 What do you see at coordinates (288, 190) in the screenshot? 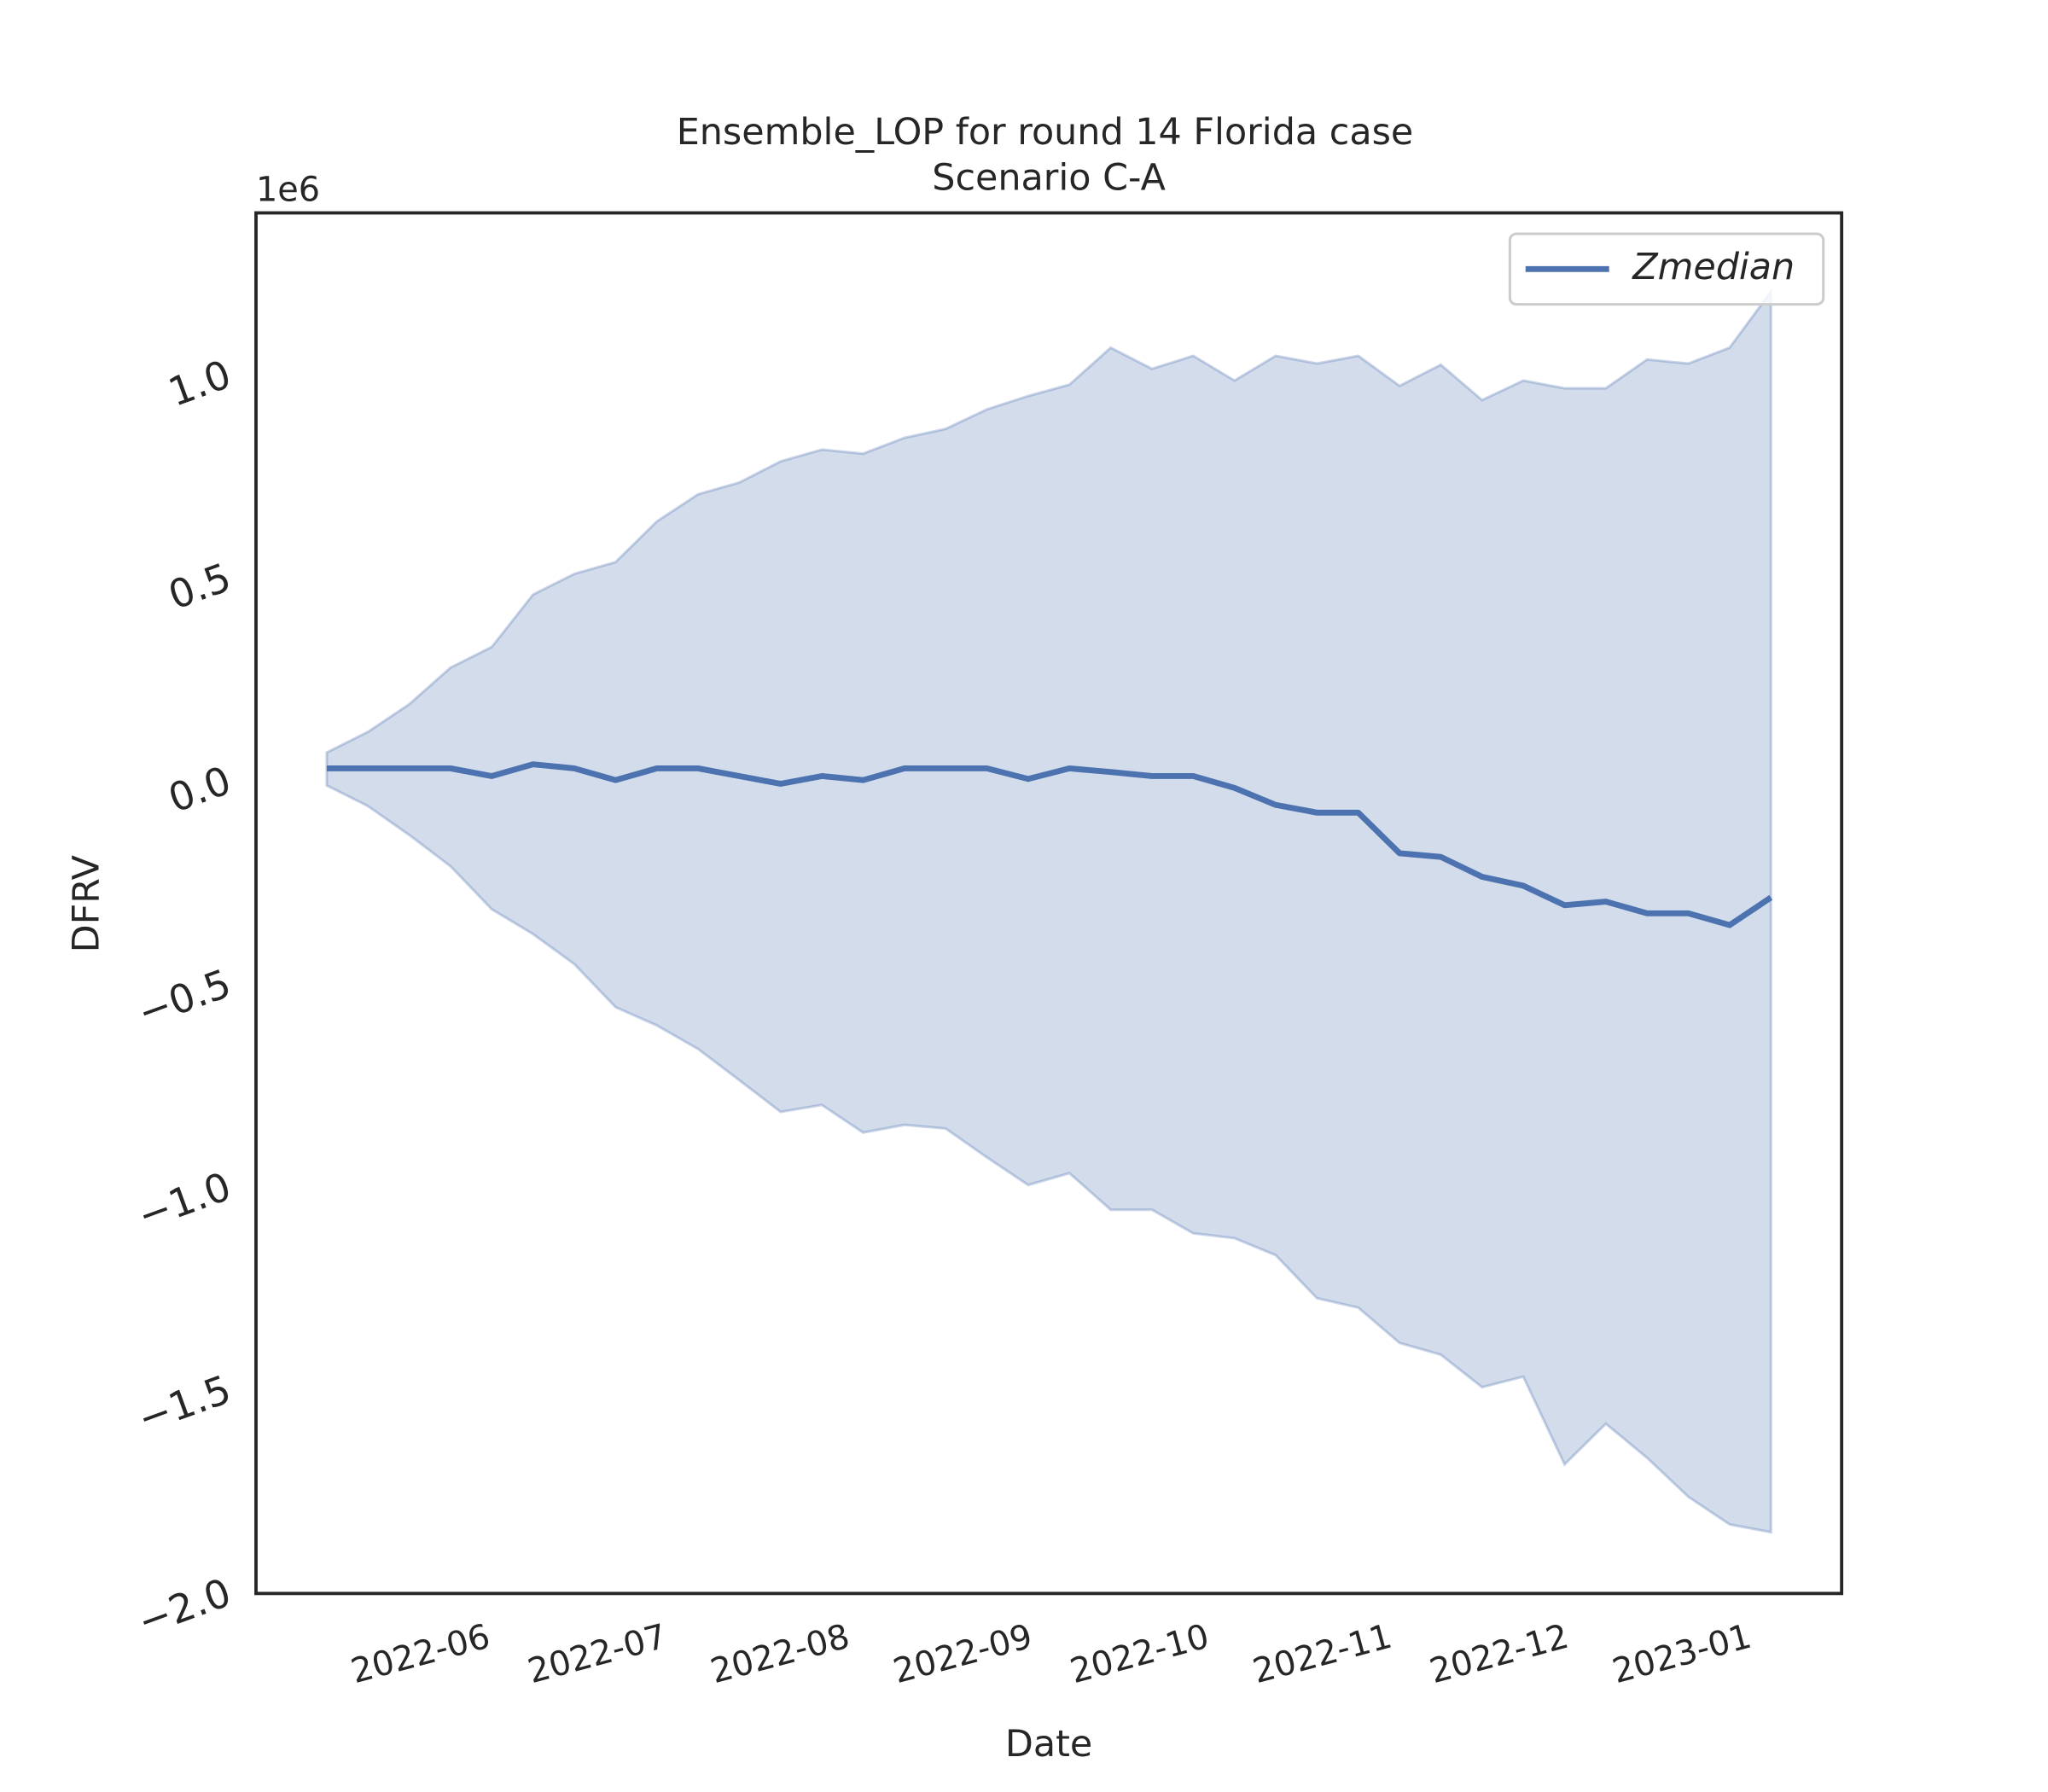
I see `y-offset-label: 1e6` at bounding box center [288, 190].